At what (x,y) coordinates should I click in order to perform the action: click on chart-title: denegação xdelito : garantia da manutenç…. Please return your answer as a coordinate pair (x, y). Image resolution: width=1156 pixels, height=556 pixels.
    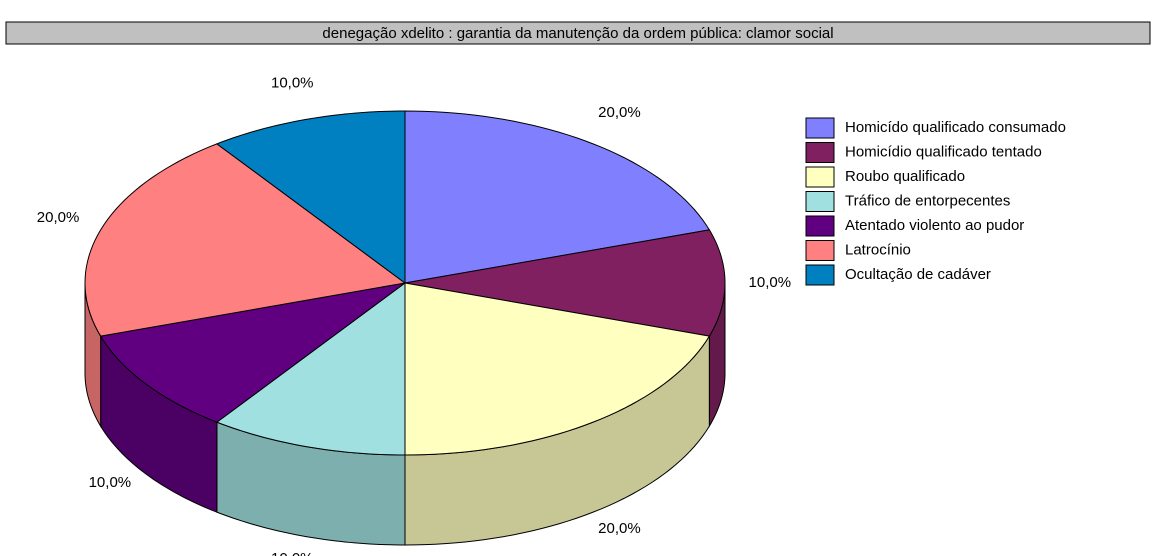
    Looking at the image, I should click on (577, 33).